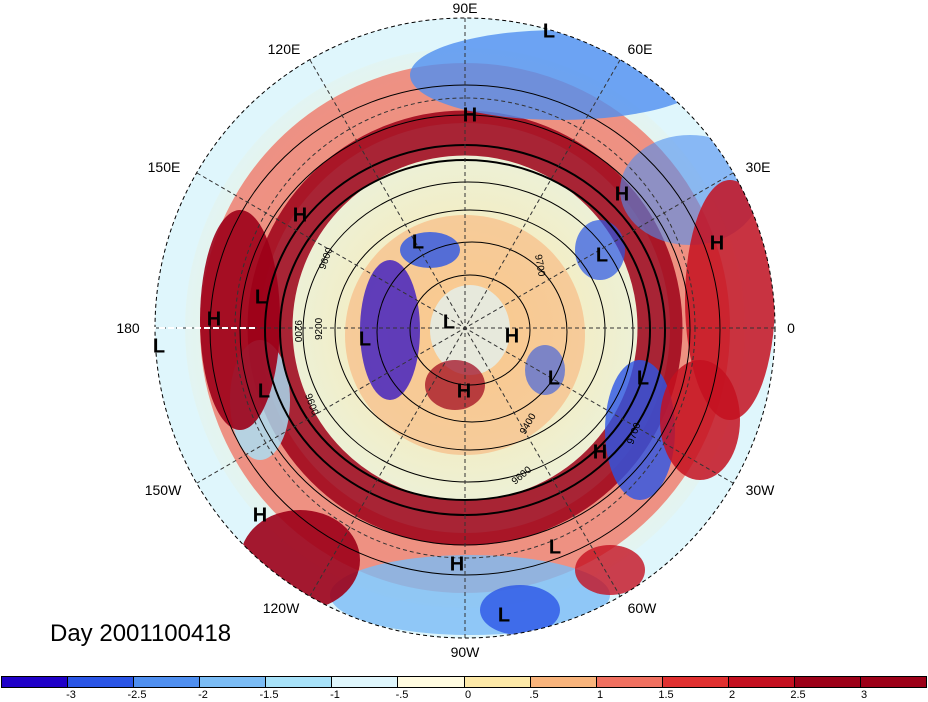  I want to click on colorbar-tick-label: 2.5, so click(798, 695).